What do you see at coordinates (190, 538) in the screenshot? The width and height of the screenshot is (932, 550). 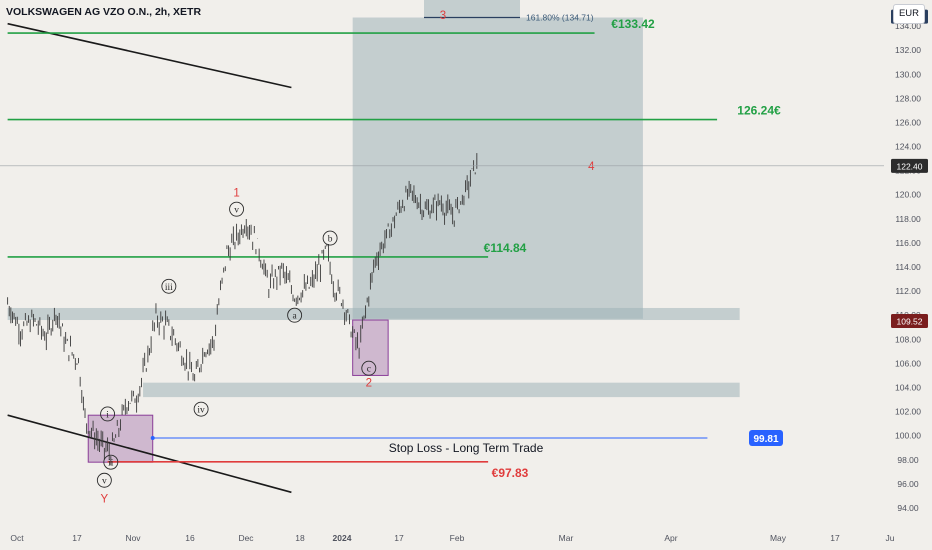 I see `x-tick-label: 16` at bounding box center [190, 538].